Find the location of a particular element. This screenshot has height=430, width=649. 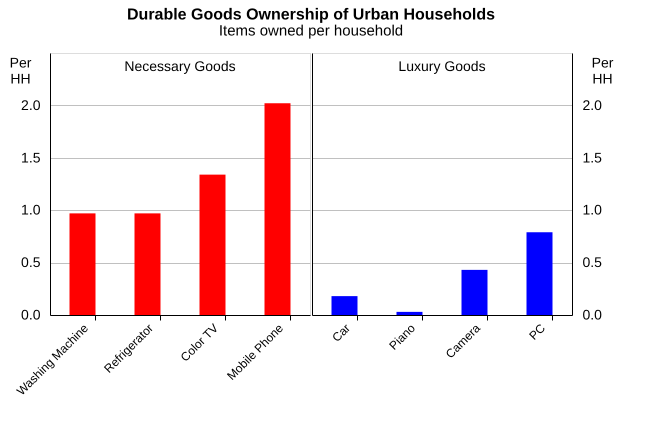

y-tick-label: 0.0 is located at coordinates (31, 314).